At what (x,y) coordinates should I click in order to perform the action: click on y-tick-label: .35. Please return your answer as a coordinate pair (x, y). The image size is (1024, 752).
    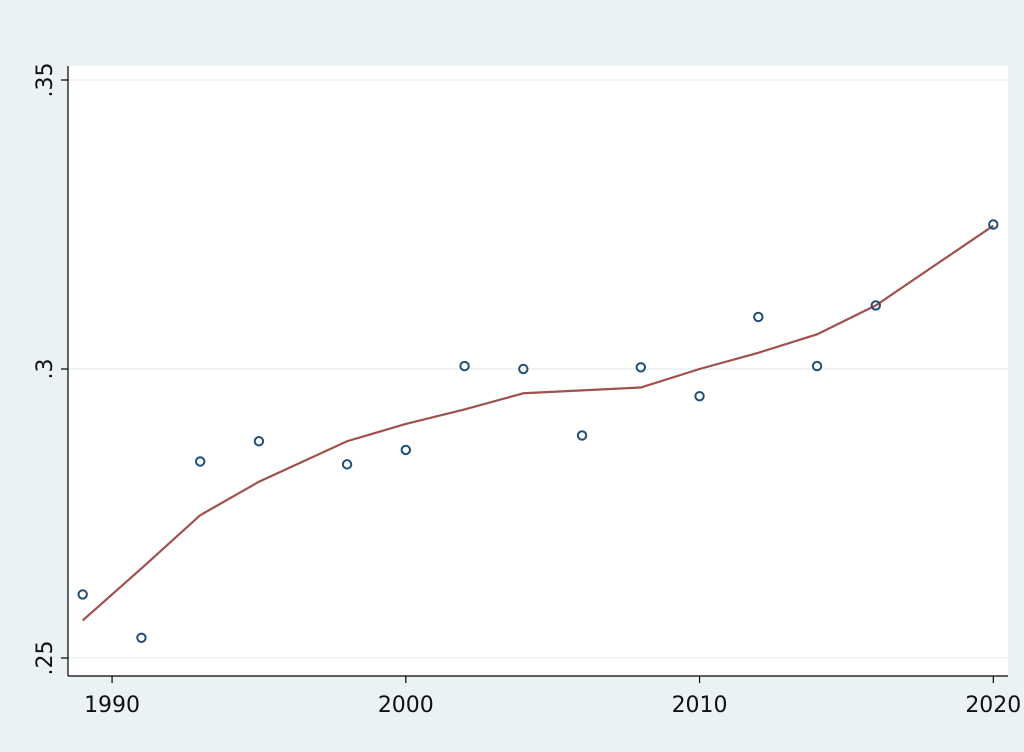
    Looking at the image, I should click on (45, 80).